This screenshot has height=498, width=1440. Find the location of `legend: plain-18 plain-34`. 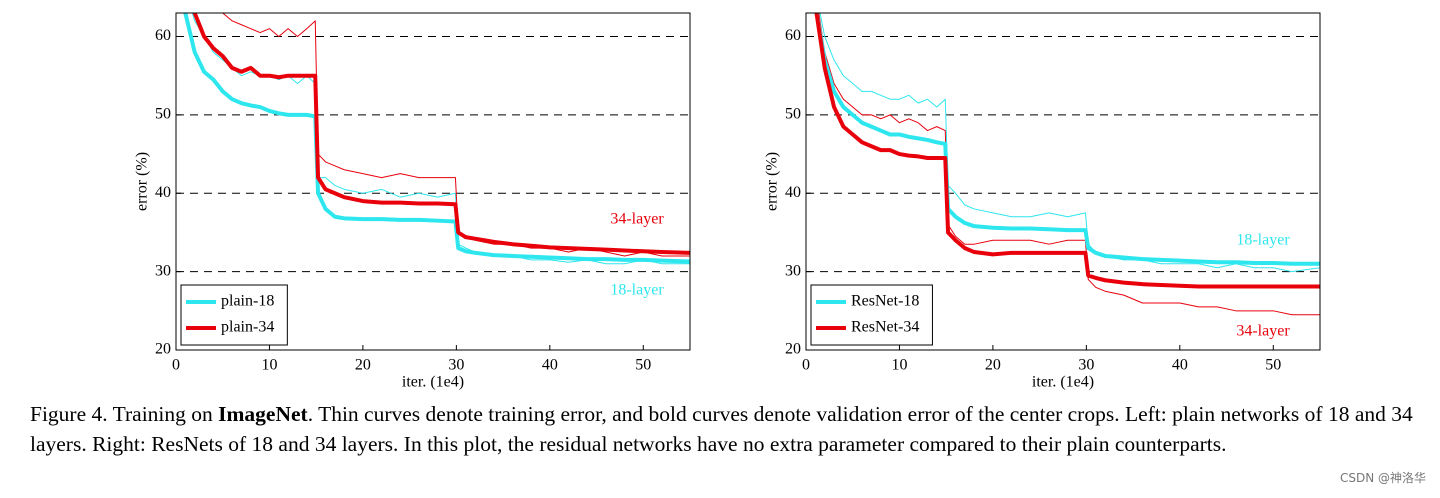

legend: plain-18 plain-34 is located at coordinates (234, 315).